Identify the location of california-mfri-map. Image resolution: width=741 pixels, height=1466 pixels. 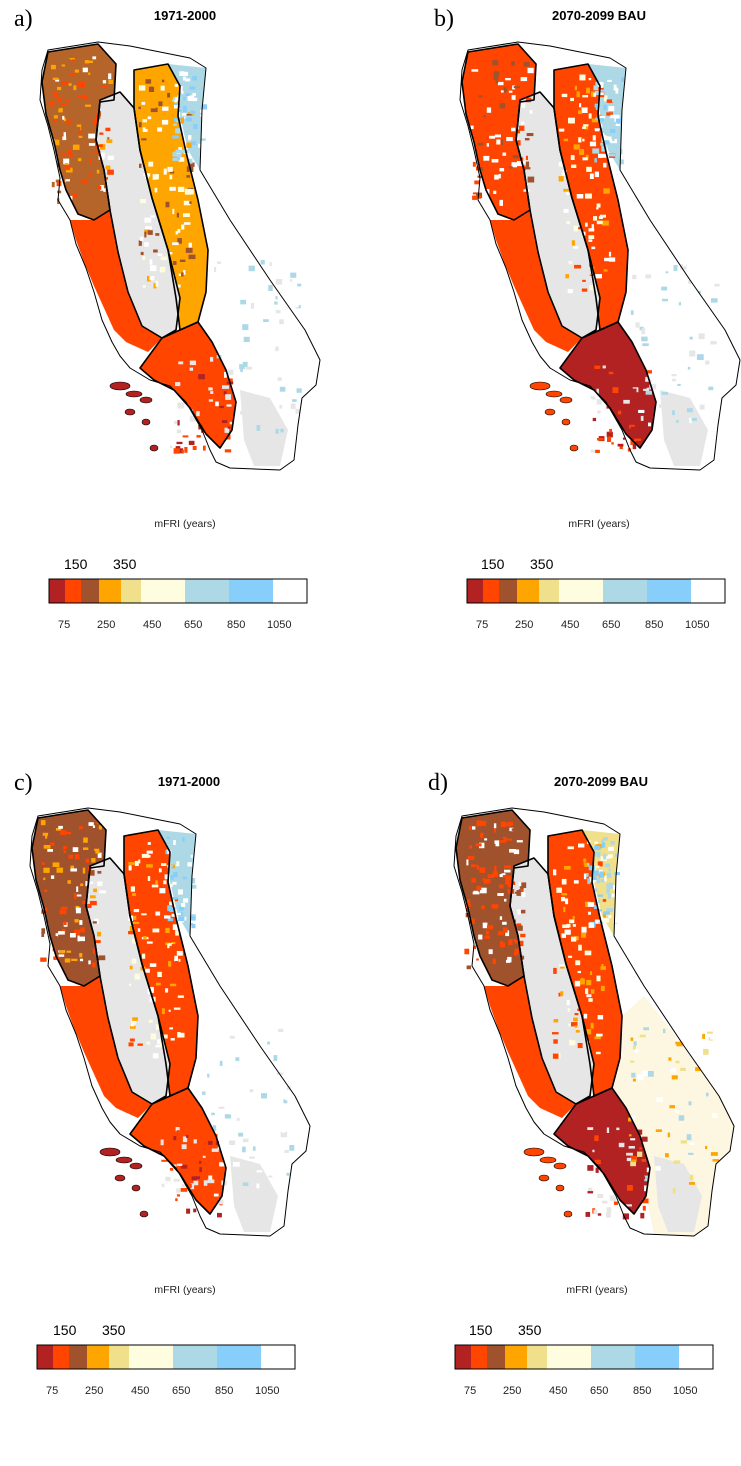
(170, 1022).